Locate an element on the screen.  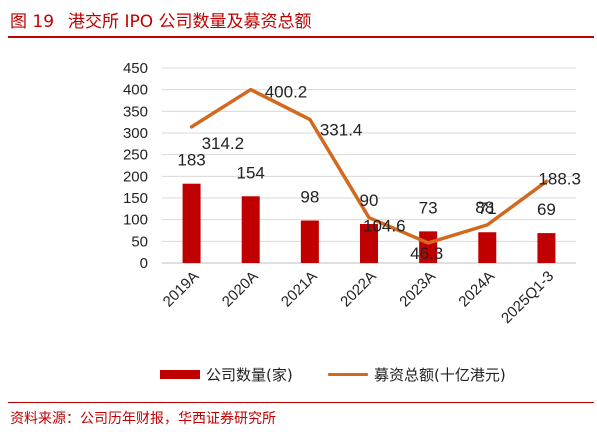
legend-label-count: 公司数量(家) is located at coordinates (249, 374).